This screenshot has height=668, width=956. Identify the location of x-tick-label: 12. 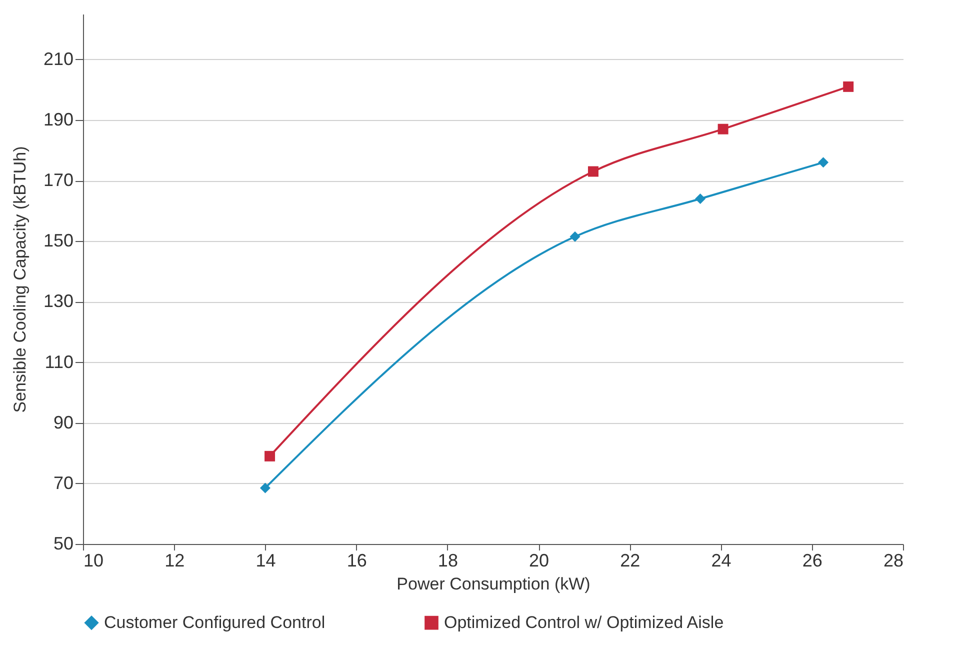
(174, 560).